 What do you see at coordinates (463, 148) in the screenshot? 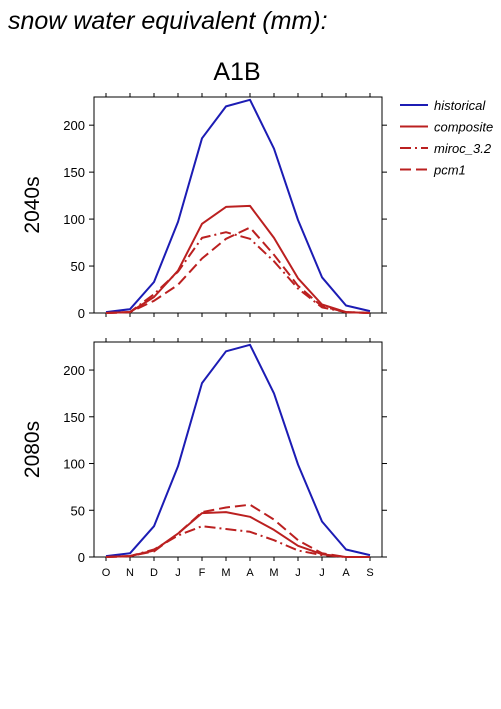
I see `legend-entry: miroc_3.2` at bounding box center [463, 148].